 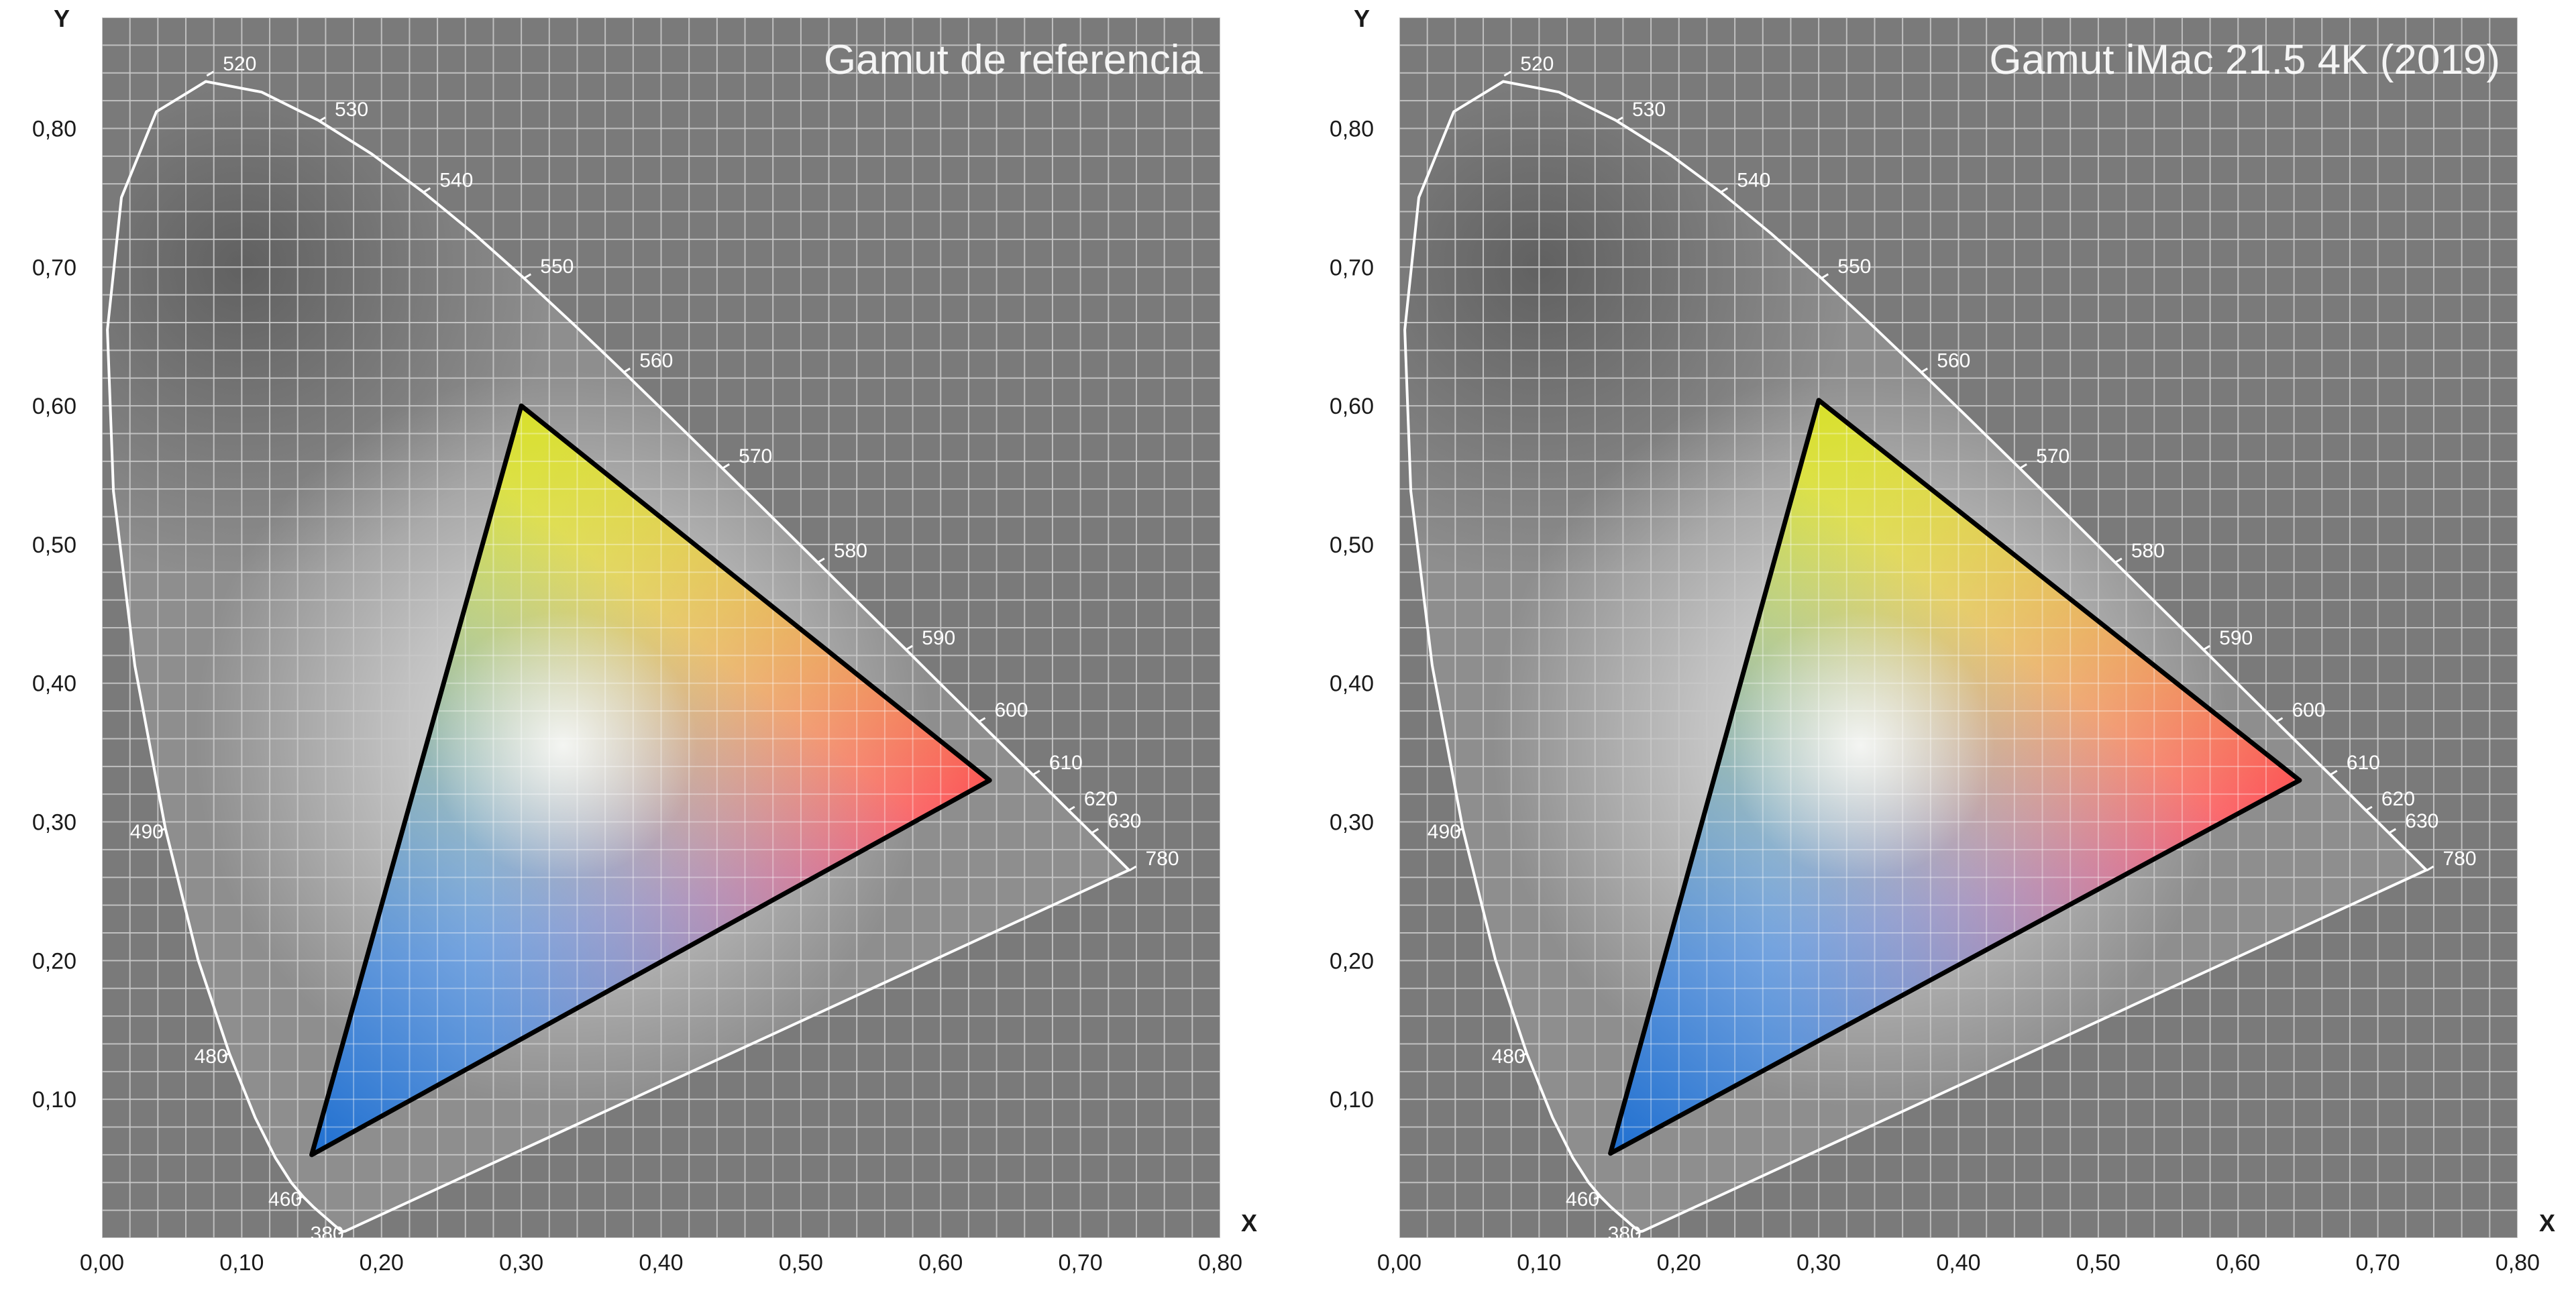 I want to click on chart-title: Gamut de referencia, so click(x=1013, y=60).